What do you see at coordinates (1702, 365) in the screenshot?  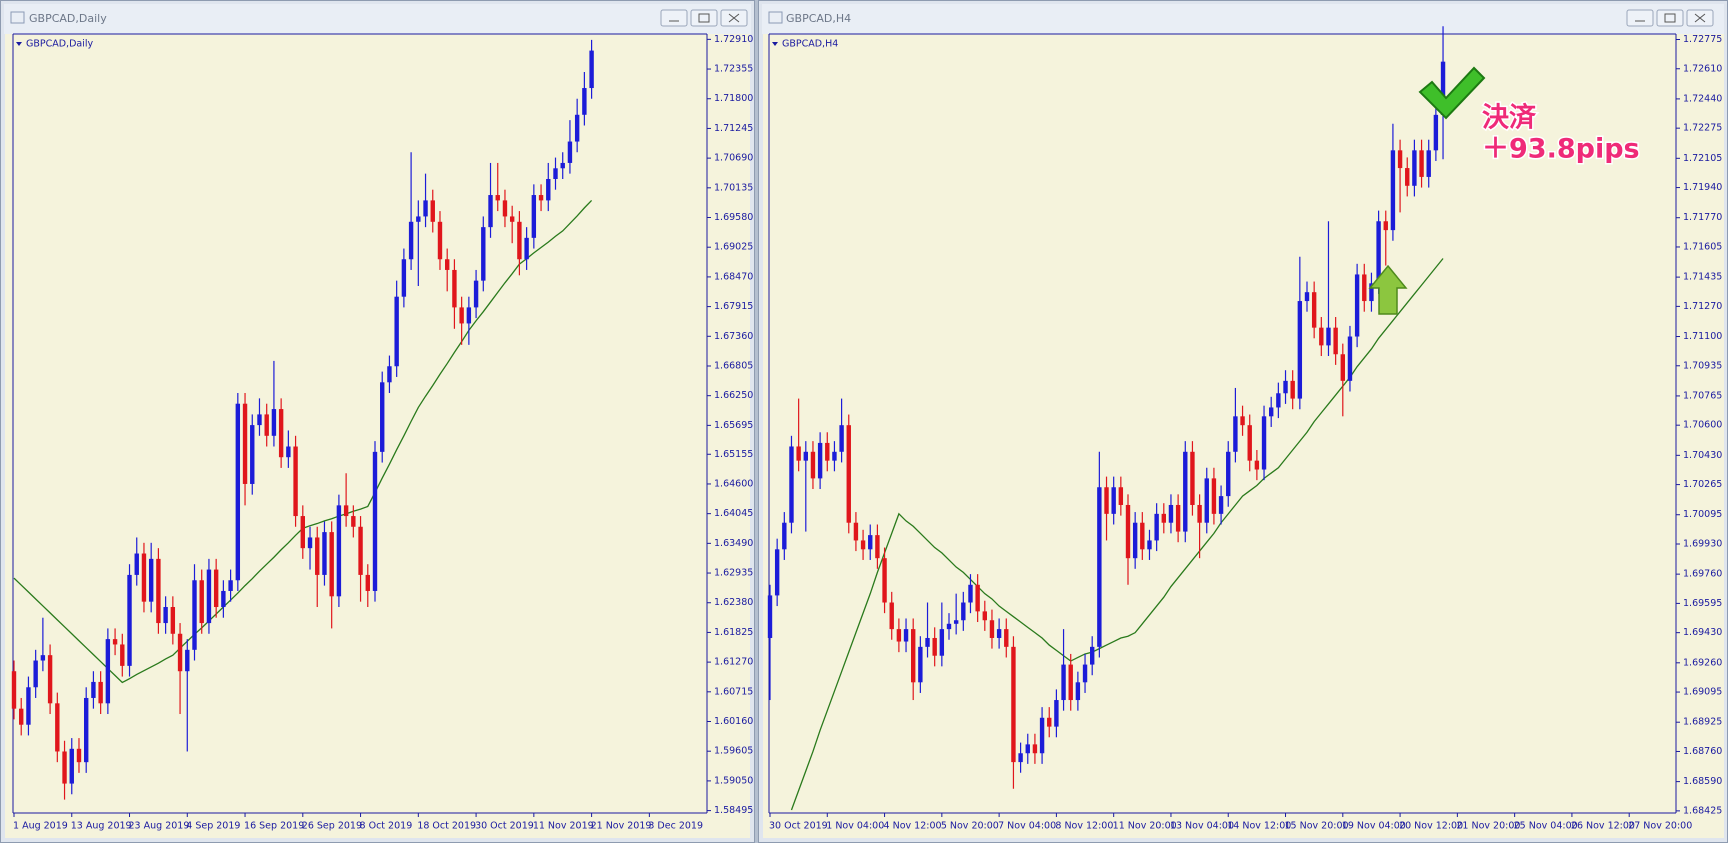 I see `y-tick-label: 1.70935` at bounding box center [1702, 365].